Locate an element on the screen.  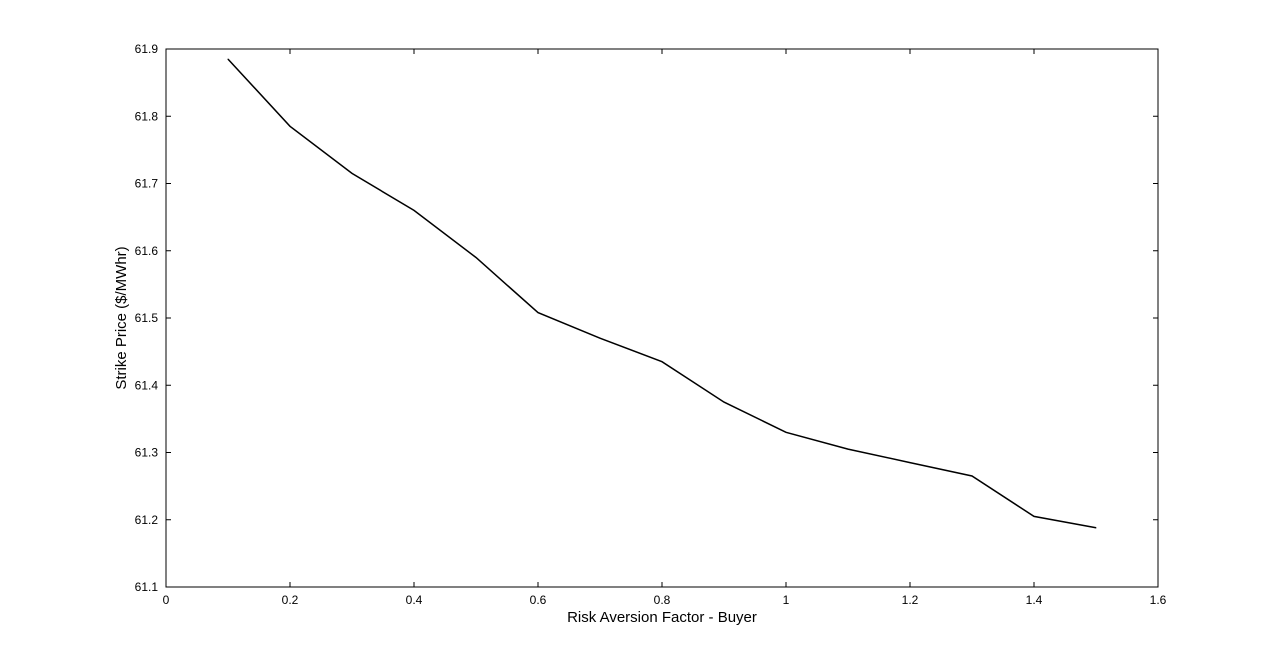
x-tick-label: 0.2 is located at coordinates (290, 600).